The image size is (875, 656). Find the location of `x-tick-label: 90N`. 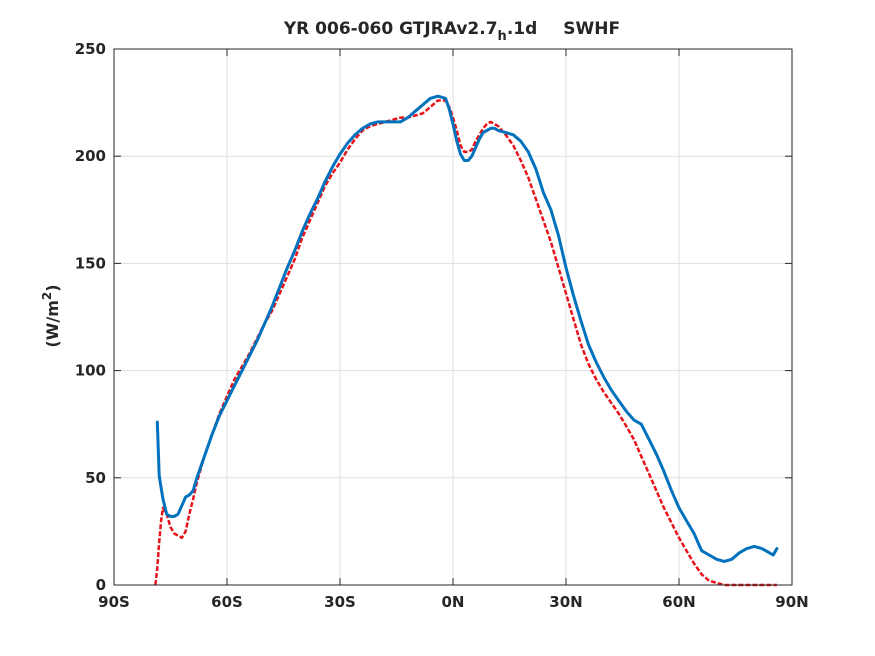

x-tick-label: 90N is located at coordinates (791, 602).